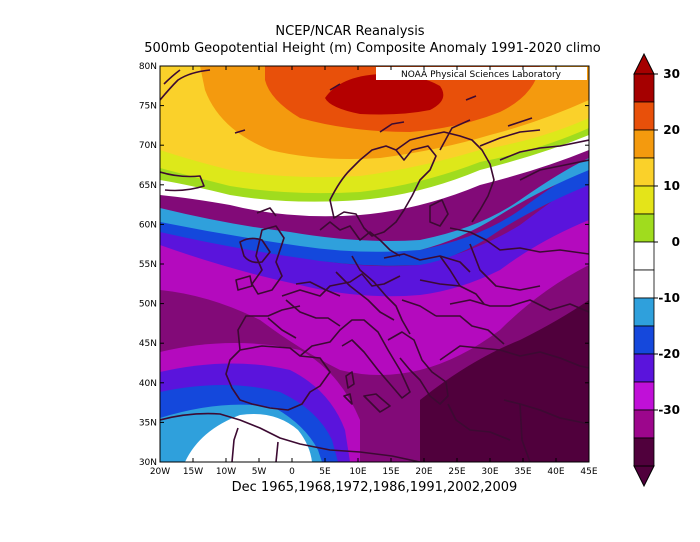  Describe the element at coordinates (148, 225) in the screenshot. I see `lat-label: 60N` at that location.